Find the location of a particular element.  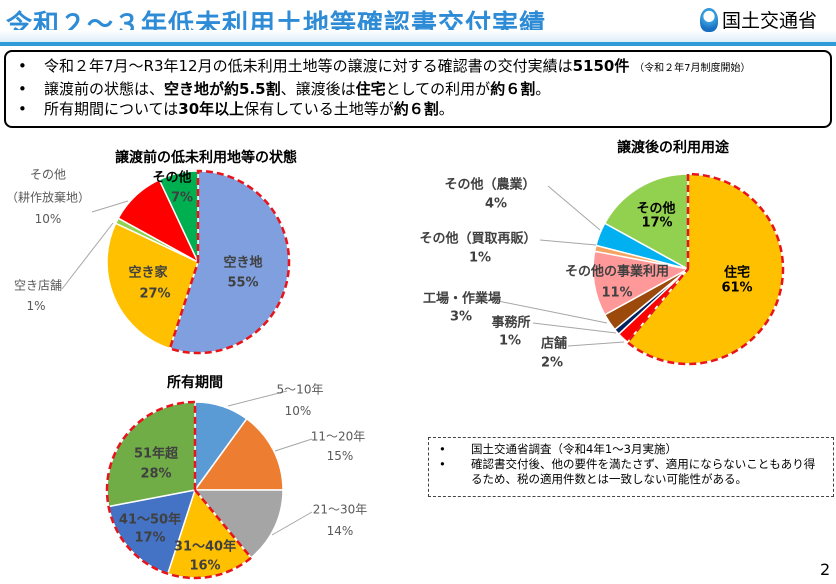

text: 、譲渡後は is located at coordinates (318, 89).